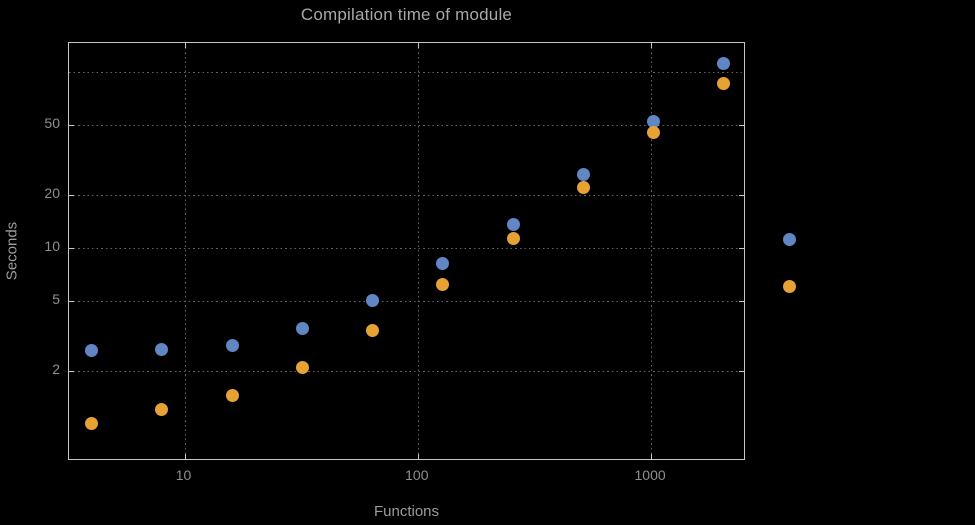  Describe the element at coordinates (789, 264) in the screenshot. I see `legend` at that location.